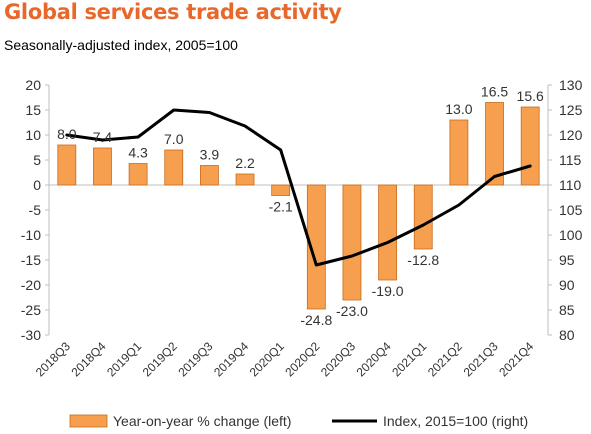 This screenshot has height=434, width=591. Describe the element at coordinates (571, 85) in the screenshot. I see `right-tick-label: 130` at that location.